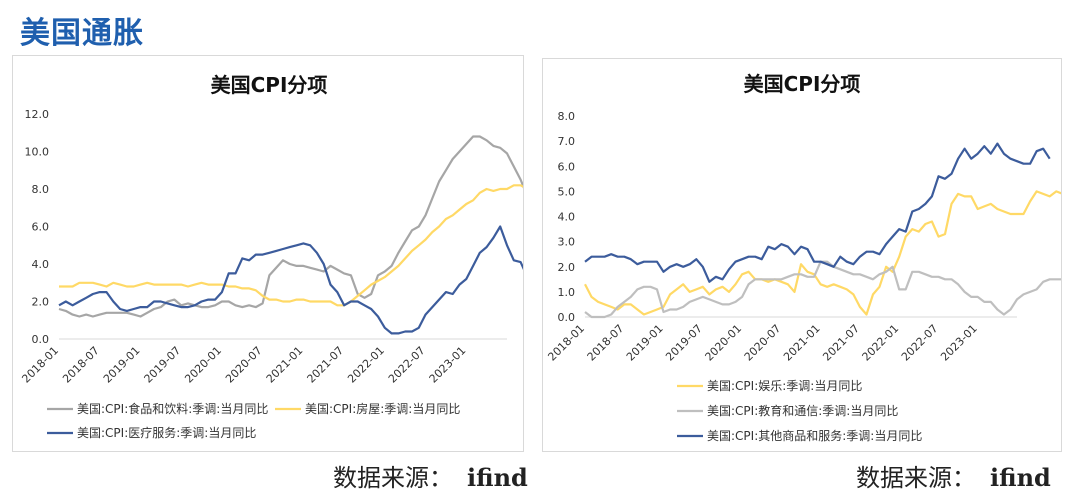 The height and width of the screenshot is (498, 1080). I want to click on y-tick-label: 10.0, so click(37, 152).